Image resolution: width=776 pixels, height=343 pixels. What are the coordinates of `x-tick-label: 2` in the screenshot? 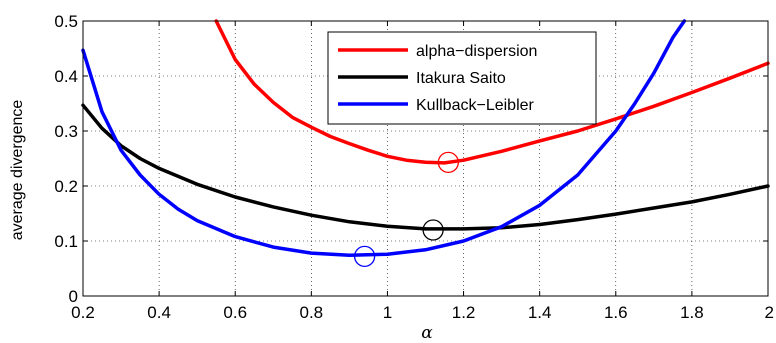 It's located at (769, 312).